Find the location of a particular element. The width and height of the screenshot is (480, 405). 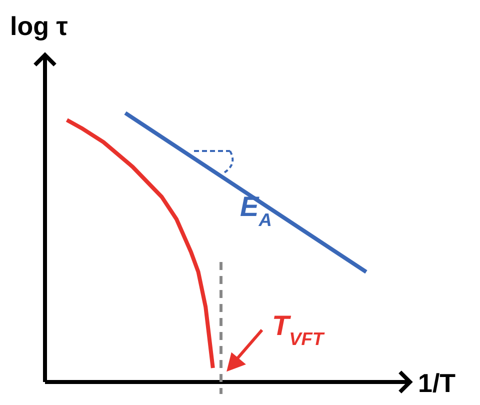

x-axis-title: 1/T is located at coordinates (437, 383).